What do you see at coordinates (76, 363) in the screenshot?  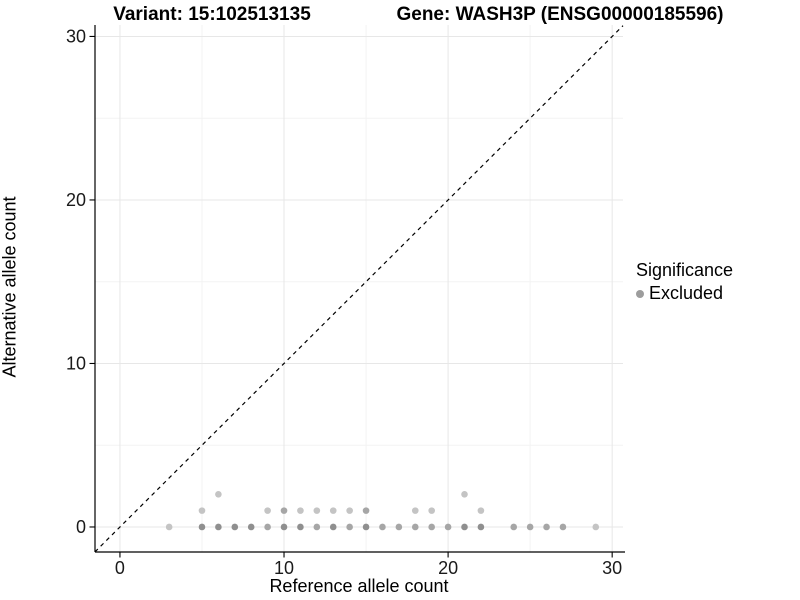 I see `y-tick-label: 10` at bounding box center [76, 363].